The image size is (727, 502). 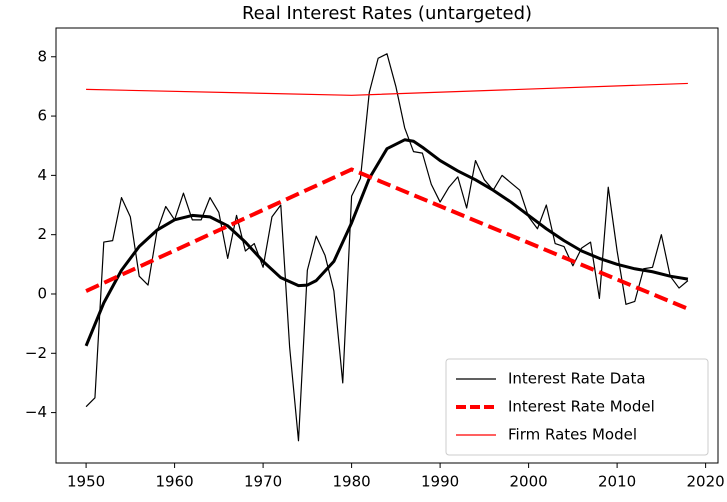 What do you see at coordinates (529, 482) in the screenshot?
I see `x-tick-label: 2000` at bounding box center [529, 482].